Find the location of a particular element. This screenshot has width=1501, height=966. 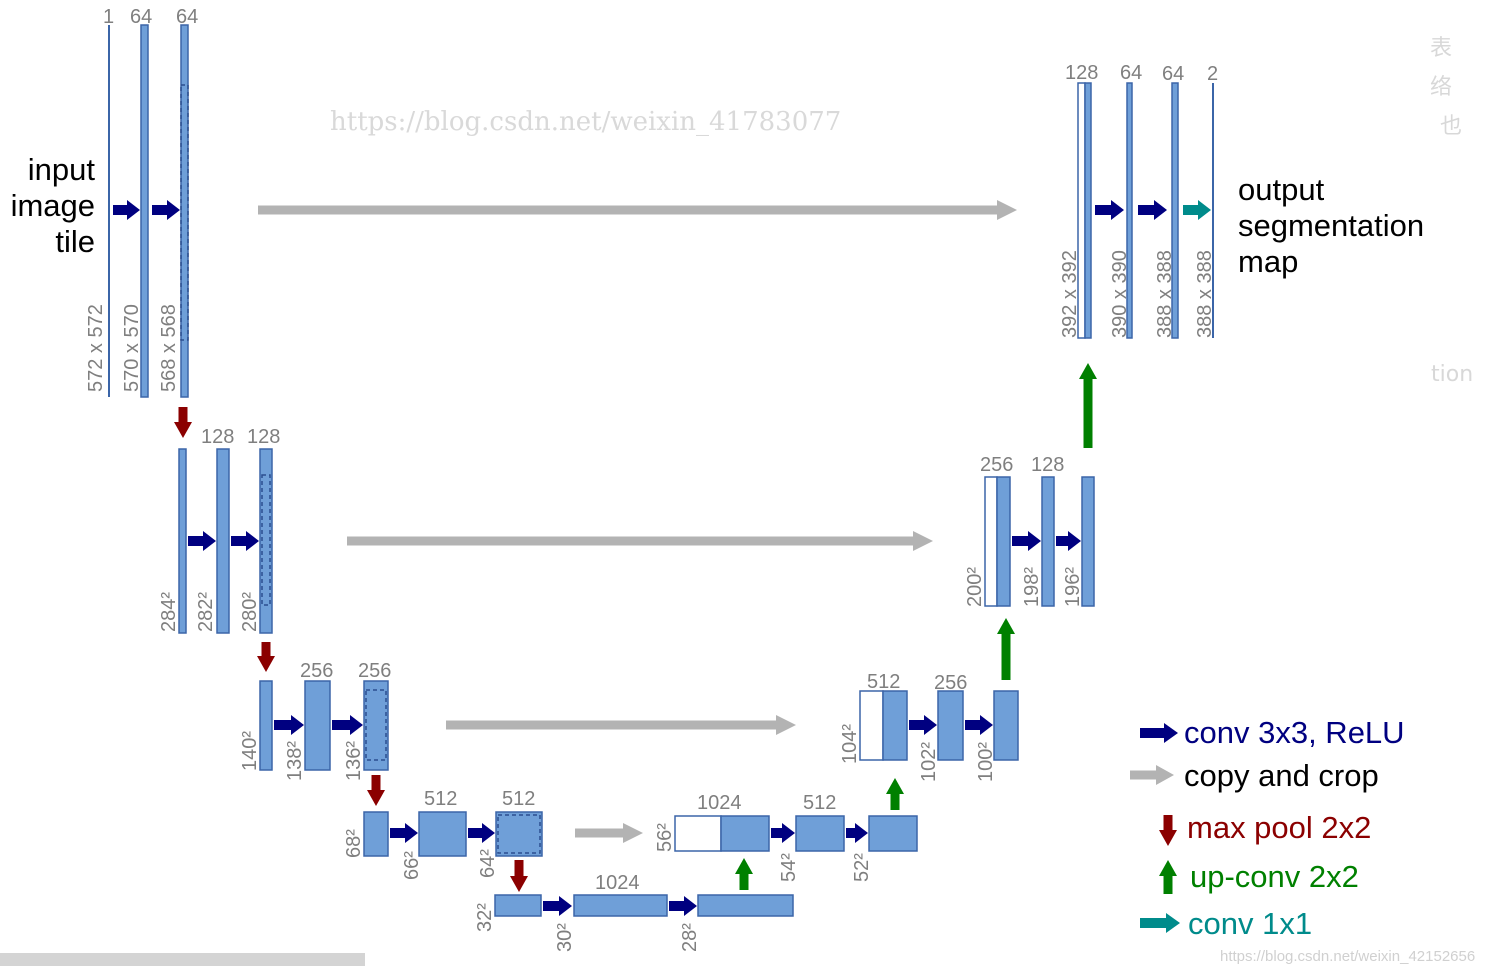

faint-char: 表 is located at coordinates (1441, 48).